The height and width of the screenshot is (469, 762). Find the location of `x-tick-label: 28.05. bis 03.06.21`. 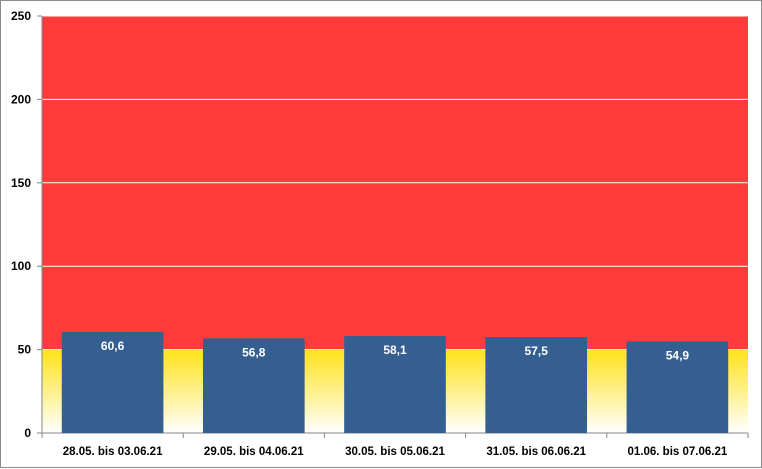

x-tick-label: 28.05. bis 03.06.21 is located at coordinates (113, 452).